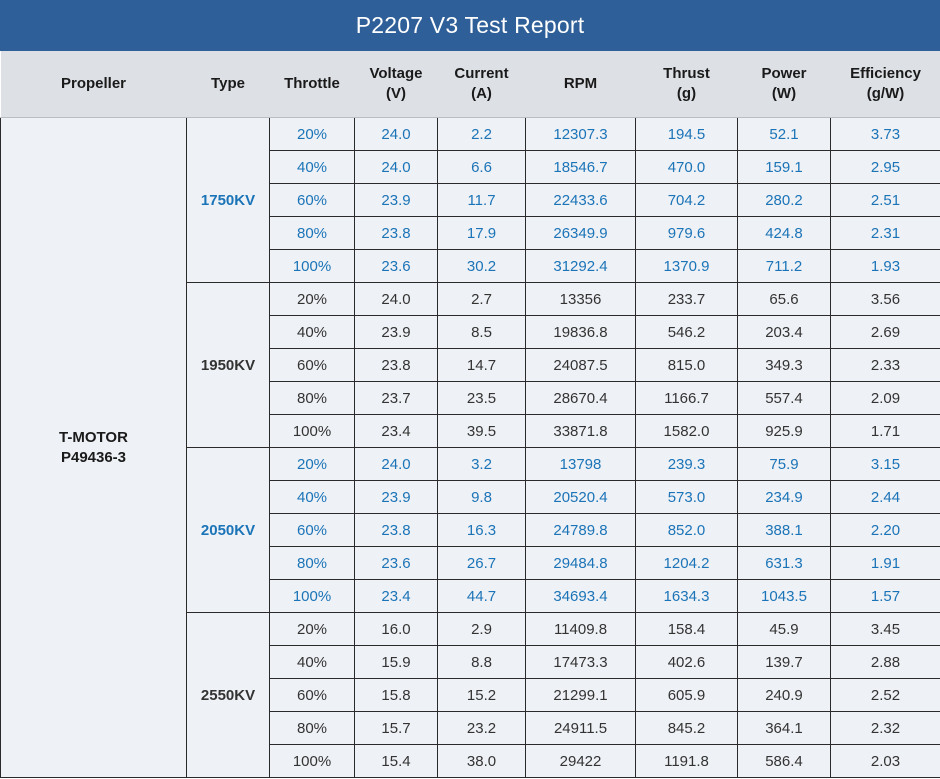 The height and width of the screenshot is (779, 940). I want to click on table-row: 60% 23.8 16.3 24789.8 852.0 388.1 2.20, so click(470, 530).